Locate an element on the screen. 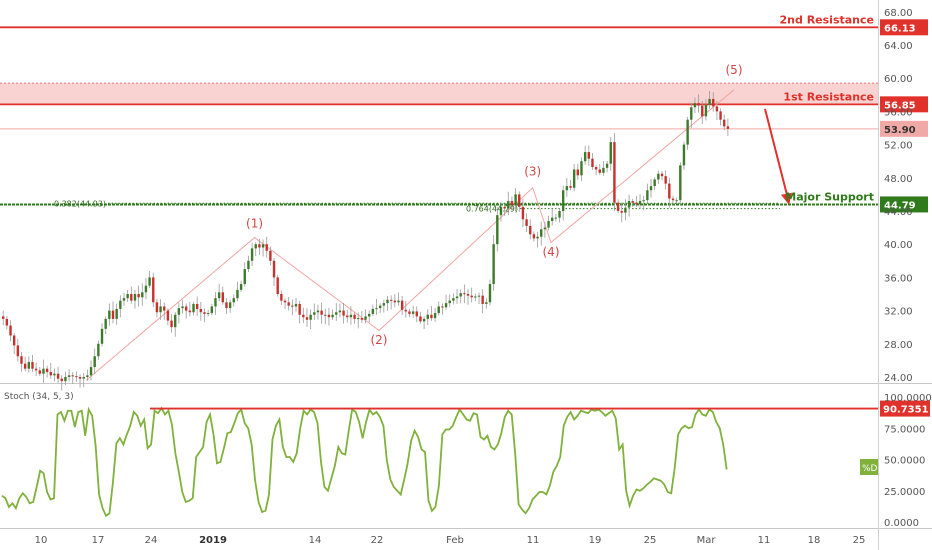 The width and height of the screenshot is (932, 550). time-tick-label: 14 is located at coordinates (315, 540).